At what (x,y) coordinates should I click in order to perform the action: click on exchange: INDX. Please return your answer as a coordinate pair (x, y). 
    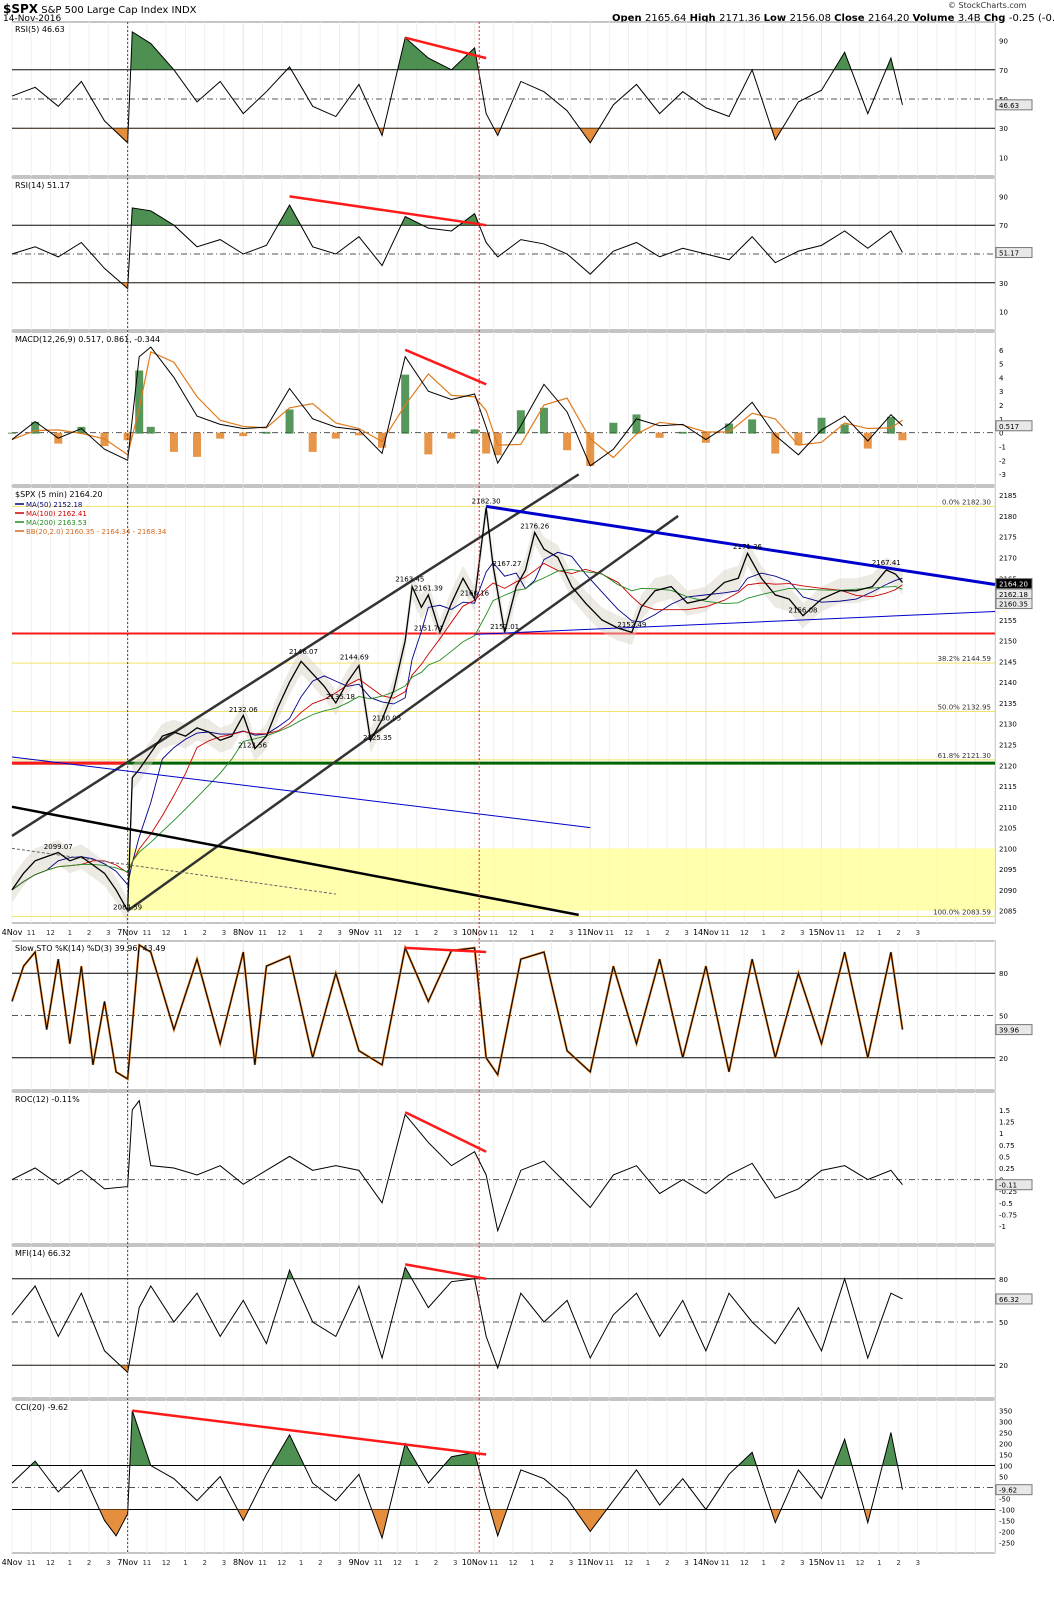
    Looking at the image, I should click on (184, 10).